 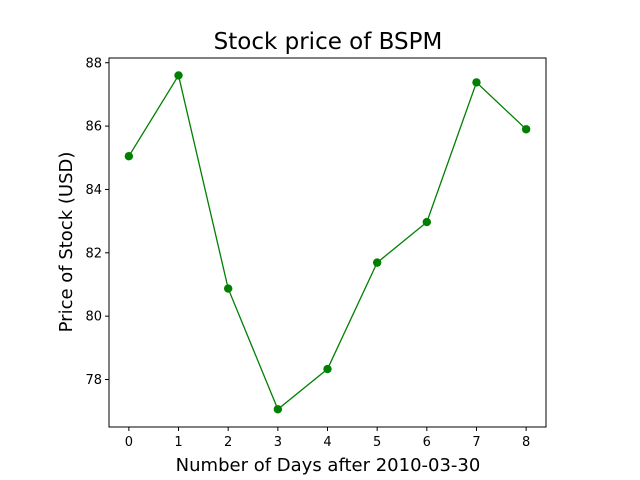 I want to click on y-tick-label: 84, so click(x=93, y=190).